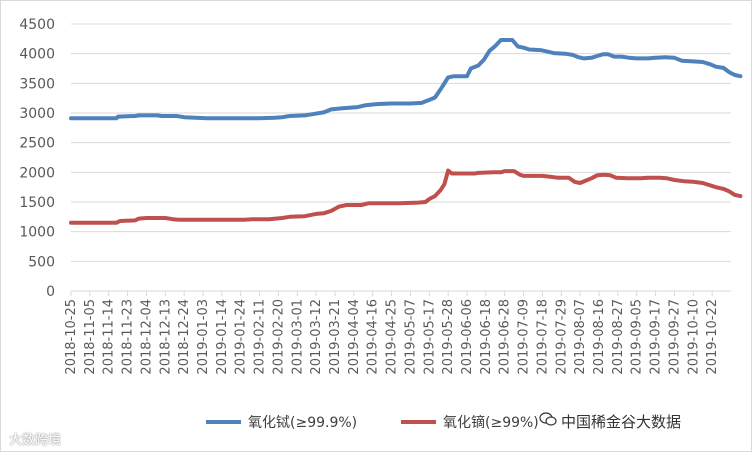 The height and width of the screenshot is (453, 752). Describe the element at coordinates (524, 337) in the screenshot. I see `x-tick-label: 2019-07-09` at that location.